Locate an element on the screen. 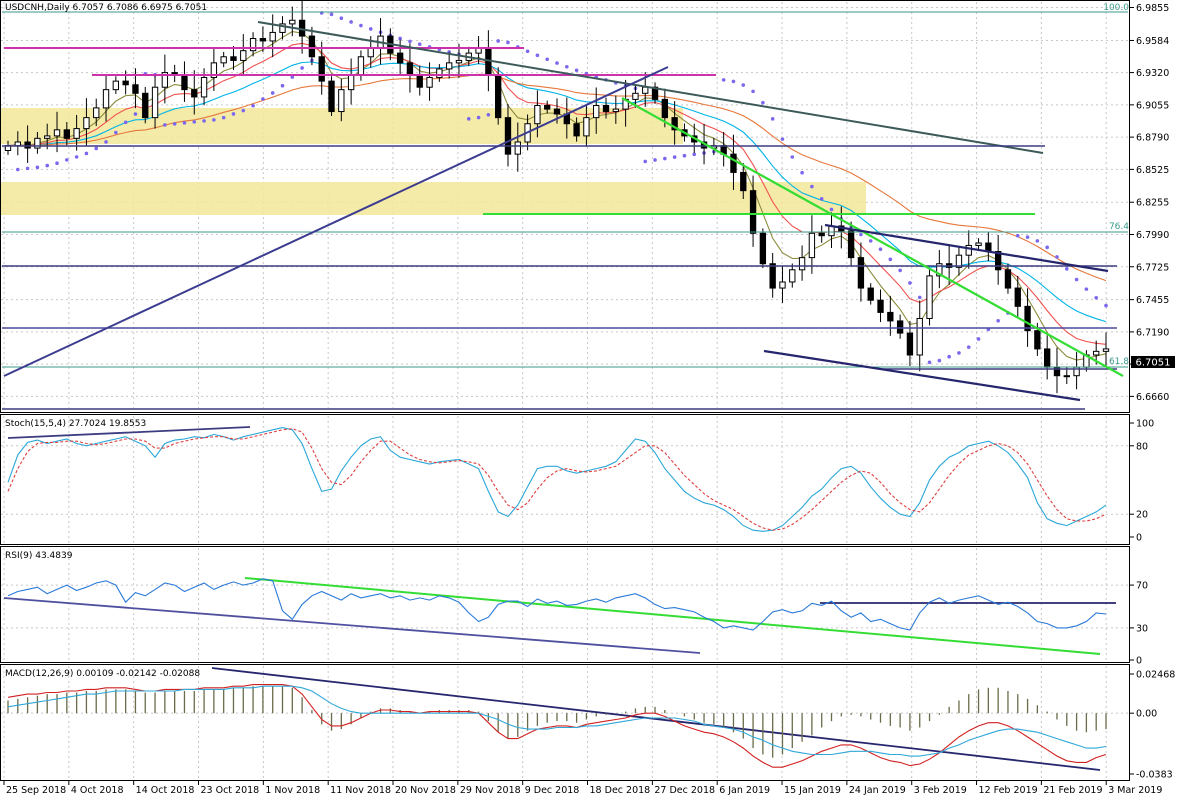 Image resolution: width=1200 pixels, height=804 pixels. stoch-layer is located at coordinates (557, 479).